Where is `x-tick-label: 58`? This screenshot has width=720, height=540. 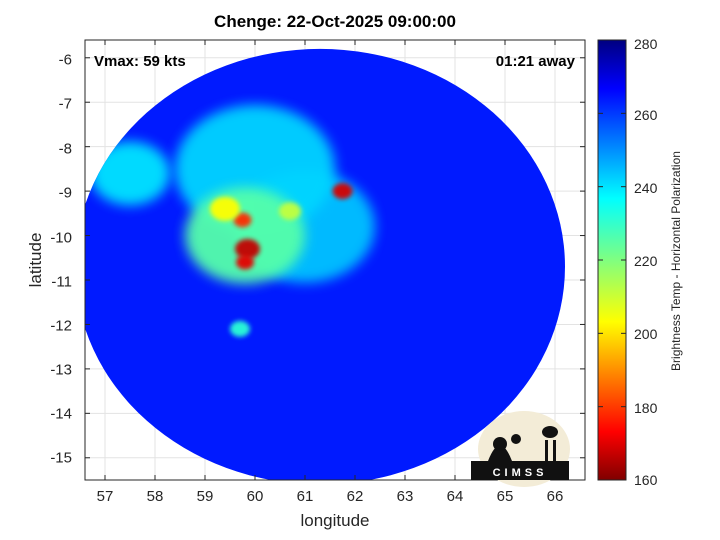
x-tick-label: 58 is located at coordinates (155, 496).